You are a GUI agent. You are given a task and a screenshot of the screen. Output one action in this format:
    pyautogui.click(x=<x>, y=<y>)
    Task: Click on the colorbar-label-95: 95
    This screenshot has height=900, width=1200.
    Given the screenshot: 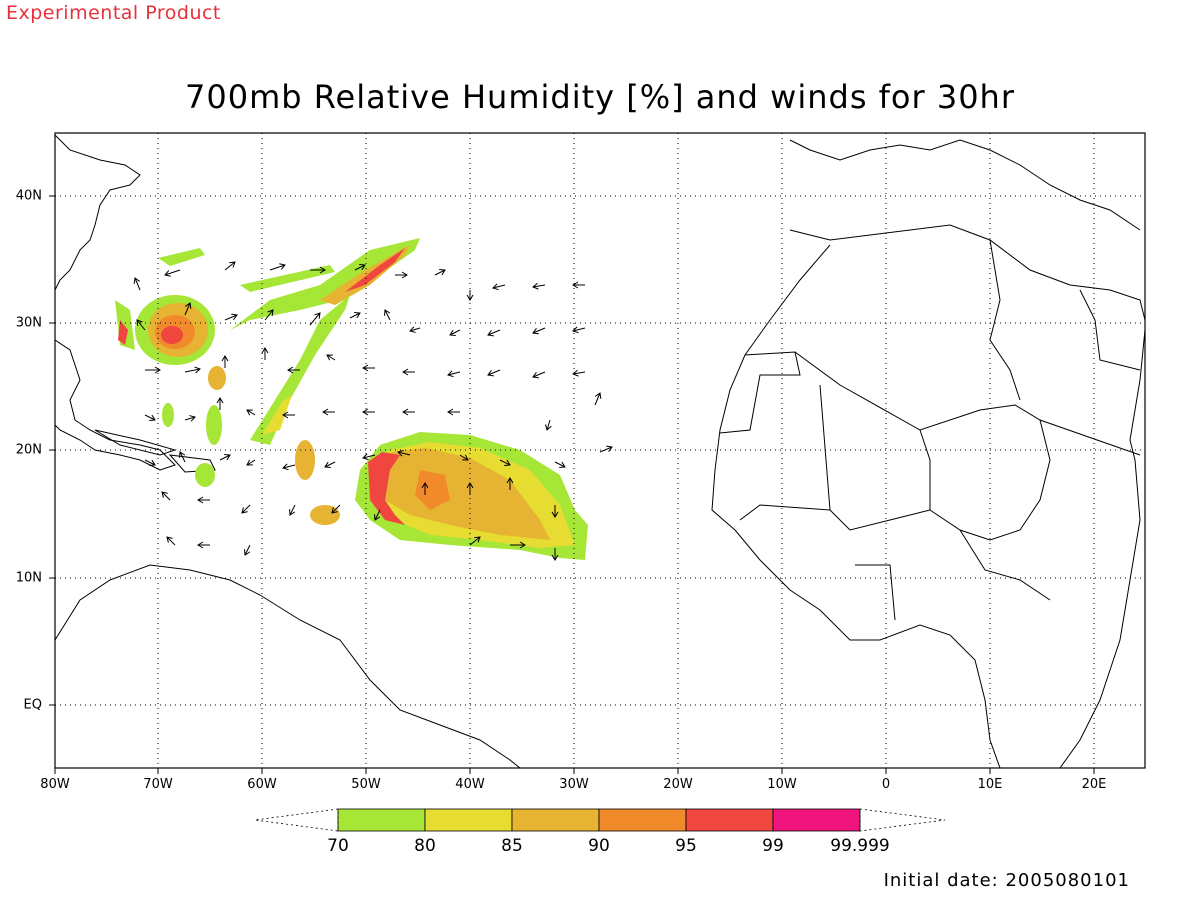 What is the action you would take?
    pyautogui.click(x=686, y=846)
    